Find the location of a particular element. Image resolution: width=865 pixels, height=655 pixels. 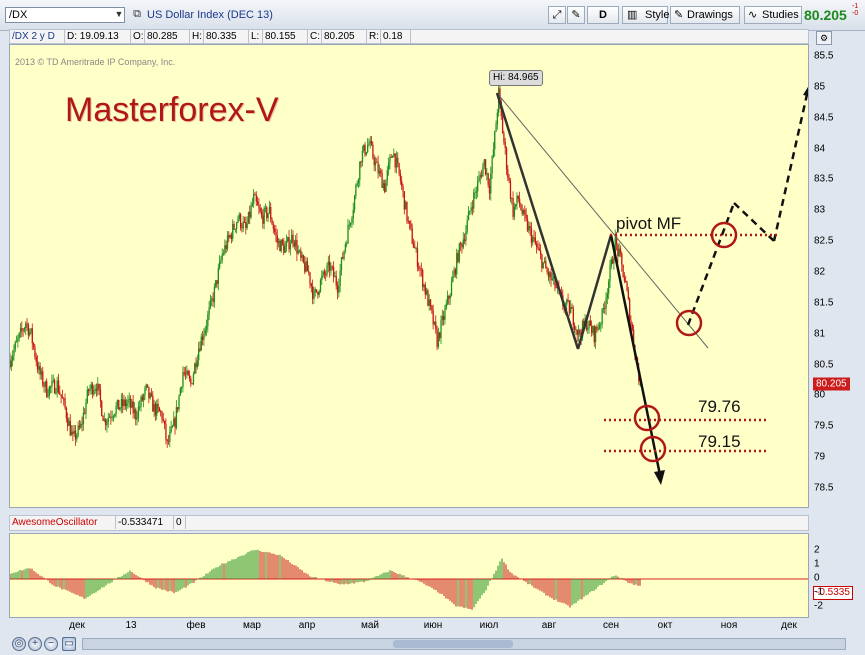

zoom-out-icon: − is located at coordinates (51, 644).